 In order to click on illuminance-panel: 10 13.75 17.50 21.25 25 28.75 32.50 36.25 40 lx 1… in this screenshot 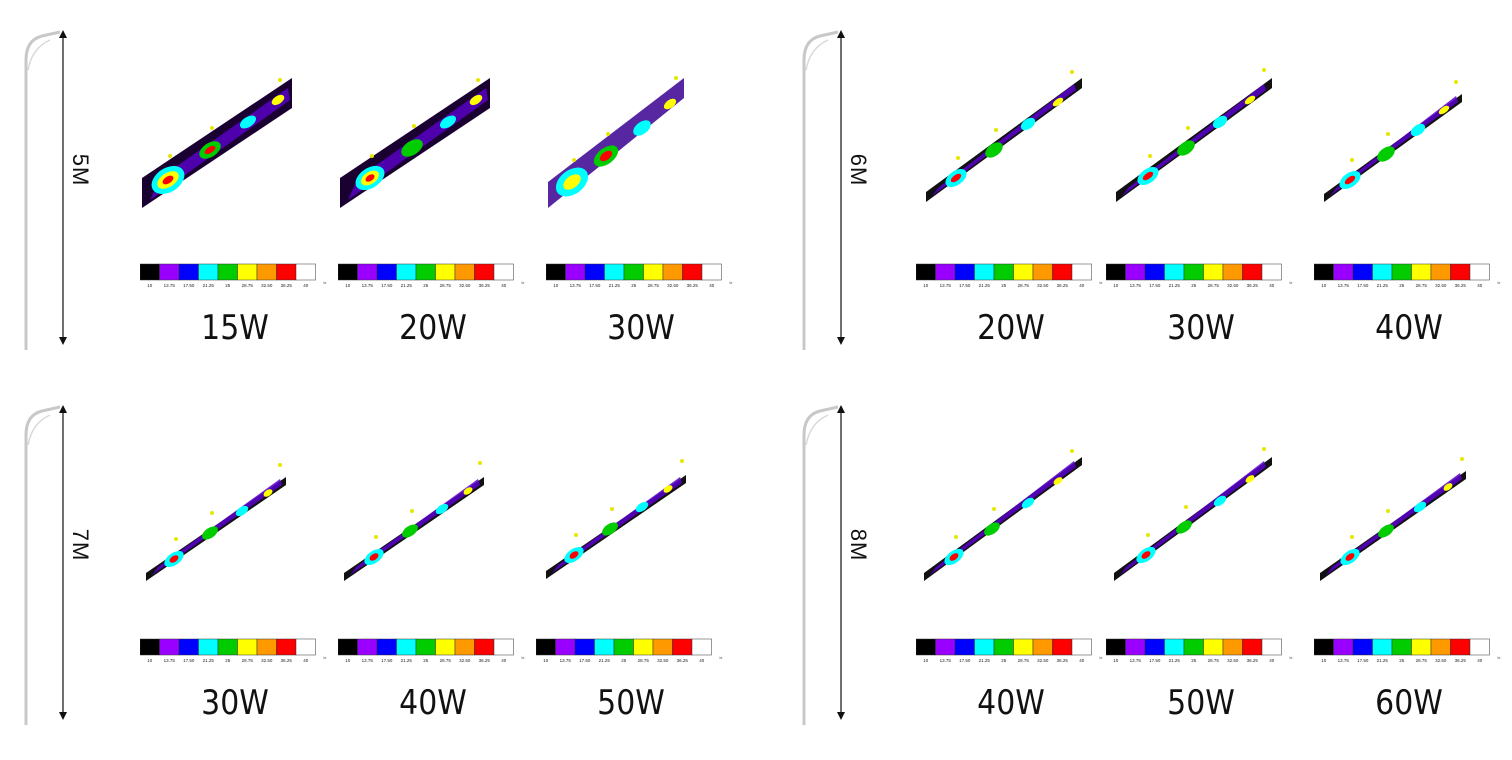, I will do `click(235, 200)`.